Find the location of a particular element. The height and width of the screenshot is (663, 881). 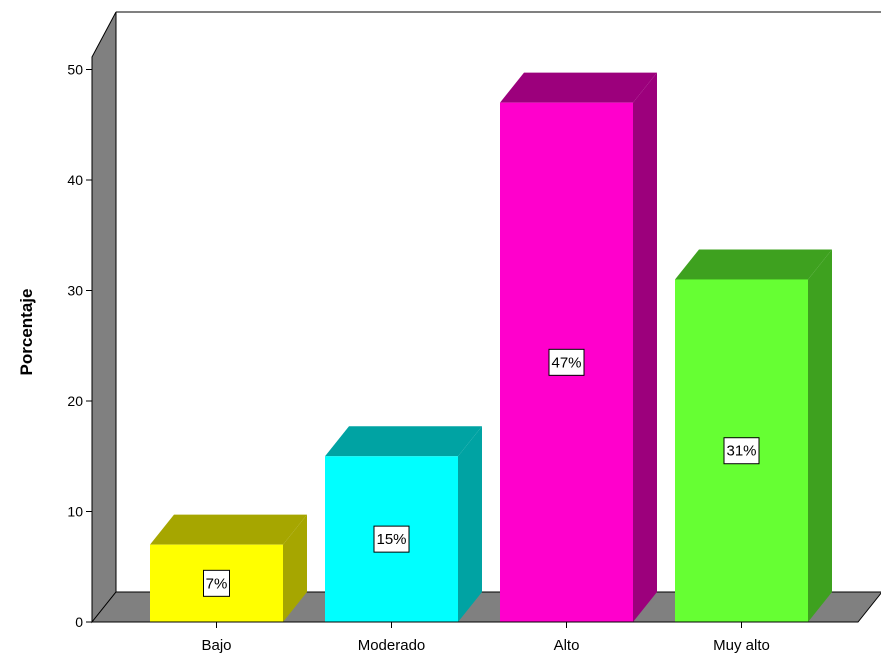

bar-bajo: 7% is located at coordinates (228, 568).